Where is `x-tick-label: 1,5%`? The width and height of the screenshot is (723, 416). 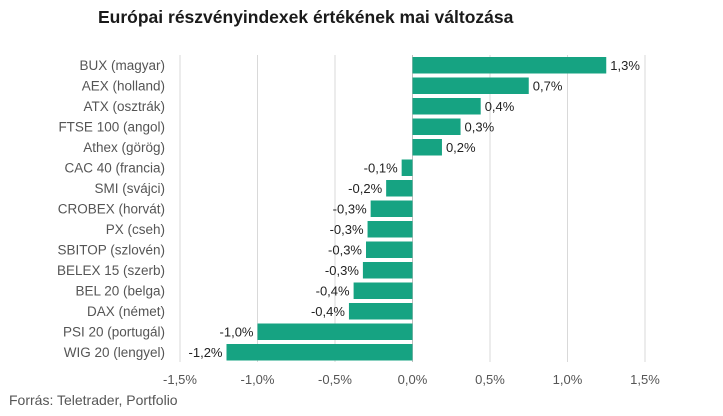 x-tick-label: 1,5% is located at coordinates (645, 379).